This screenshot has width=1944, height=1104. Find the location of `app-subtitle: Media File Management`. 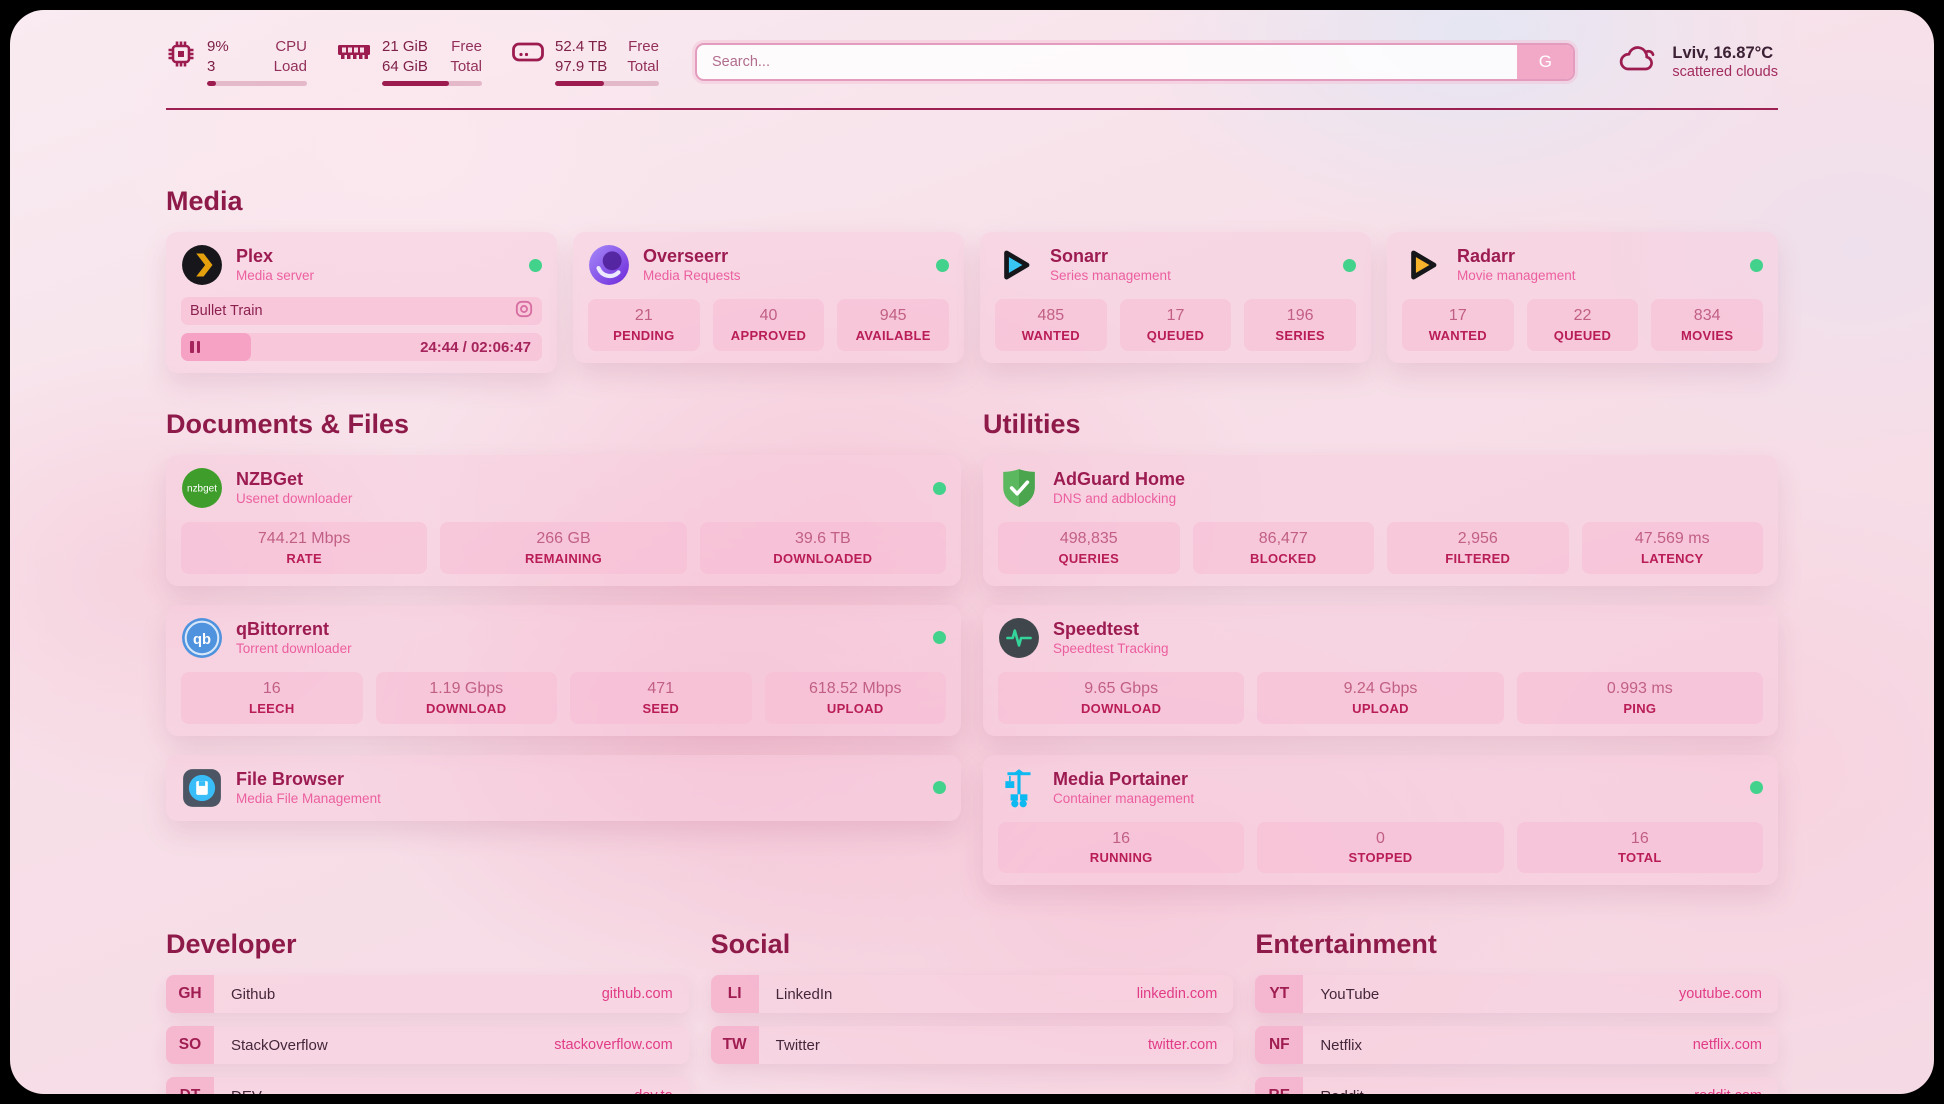

app-subtitle: Media File Management is located at coordinates (308, 799).